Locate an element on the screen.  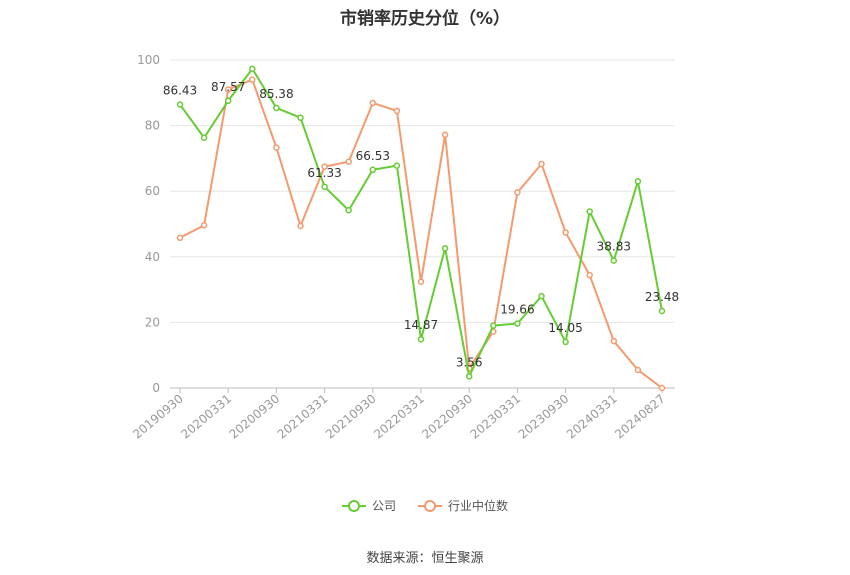
legend-item-industry-median: 行业中位数 is located at coordinates (463, 505).